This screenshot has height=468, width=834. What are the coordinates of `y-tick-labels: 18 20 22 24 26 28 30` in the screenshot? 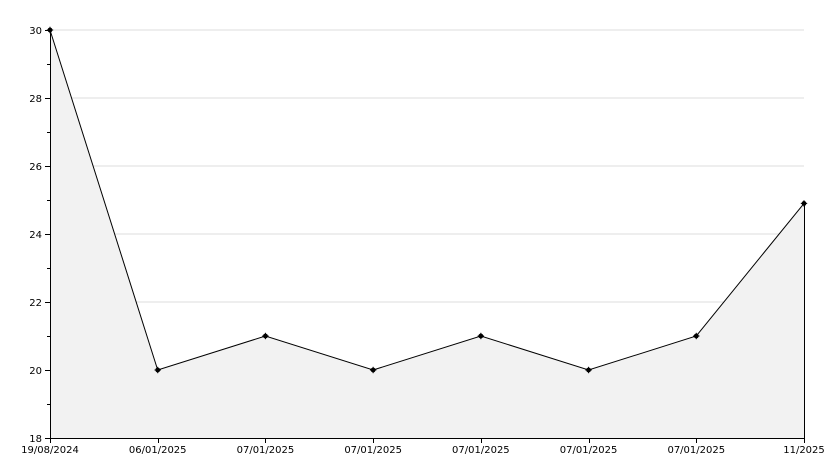 It's located at (35, 235).